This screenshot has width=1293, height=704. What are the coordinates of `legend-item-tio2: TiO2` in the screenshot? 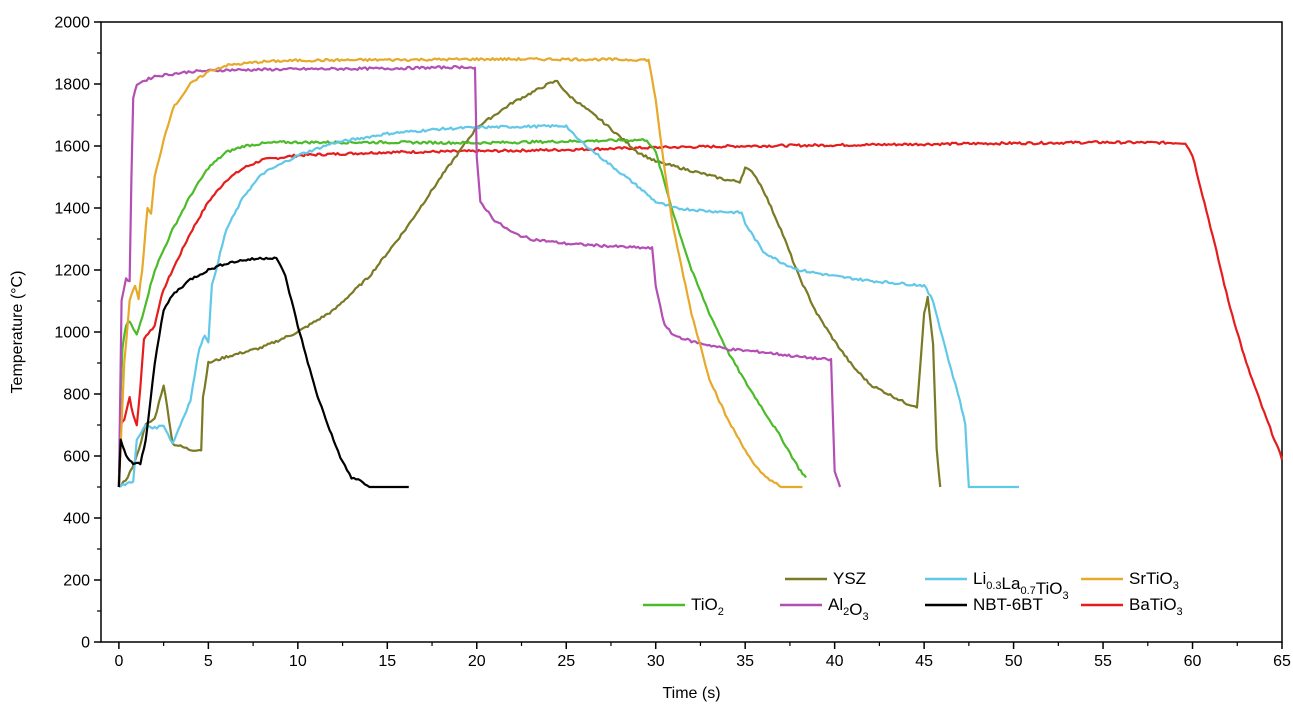 It's located at (683, 606).